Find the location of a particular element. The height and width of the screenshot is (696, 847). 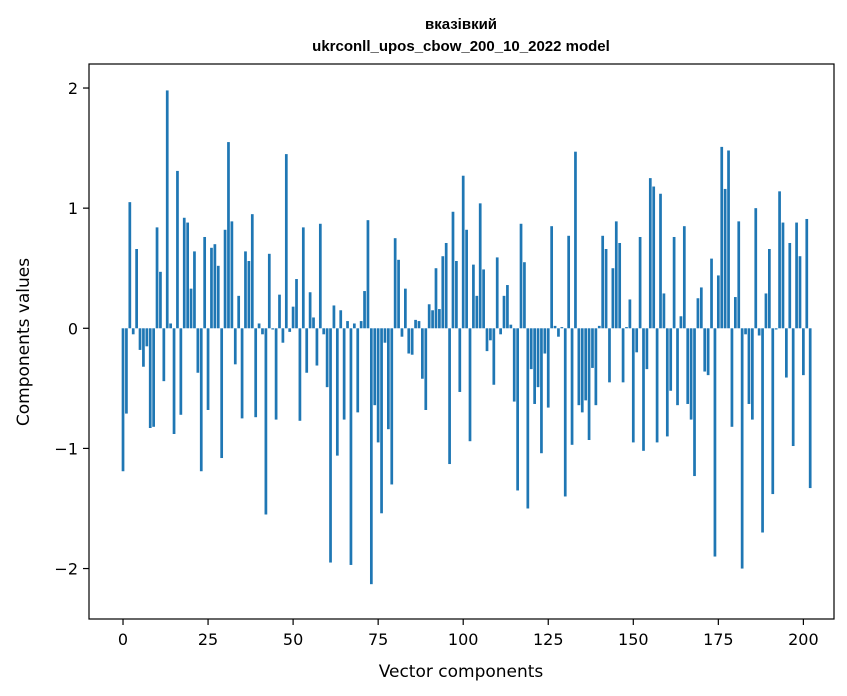

chart-title-line2: ukrconll_upos_cbow_200_10_2022 model is located at coordinates (461, 46).